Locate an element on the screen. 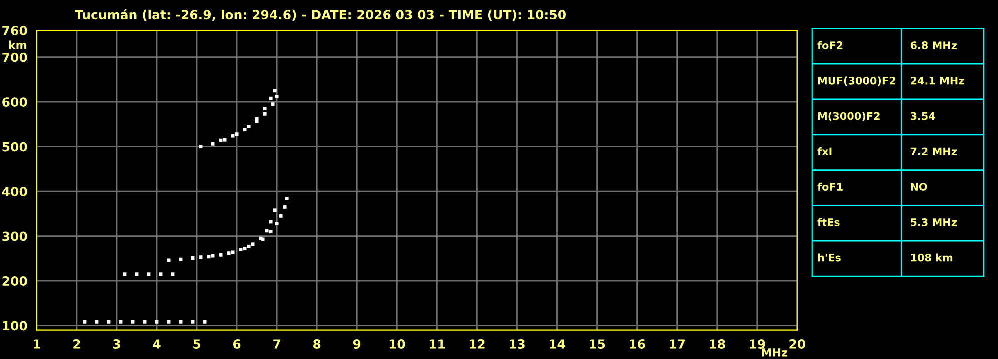  x-tick-label: 14 is located at coordinates (558, 344).